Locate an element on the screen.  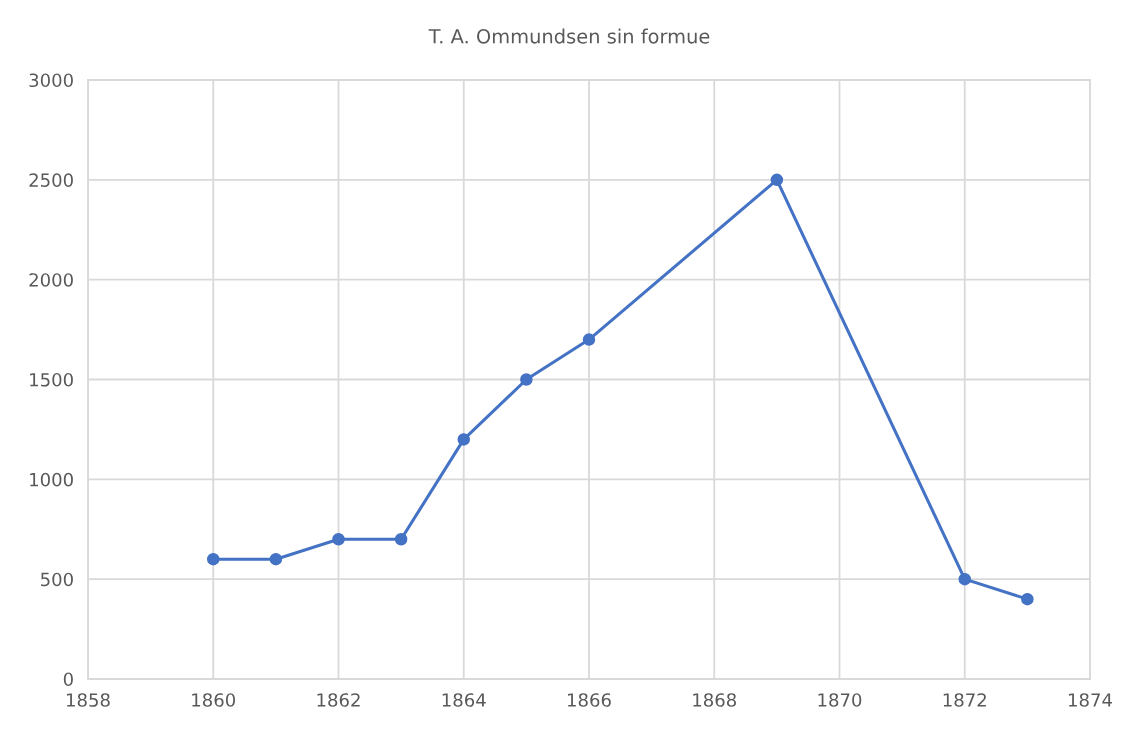
x-tick-label: 1874 is located at coordinates (1090, 700).